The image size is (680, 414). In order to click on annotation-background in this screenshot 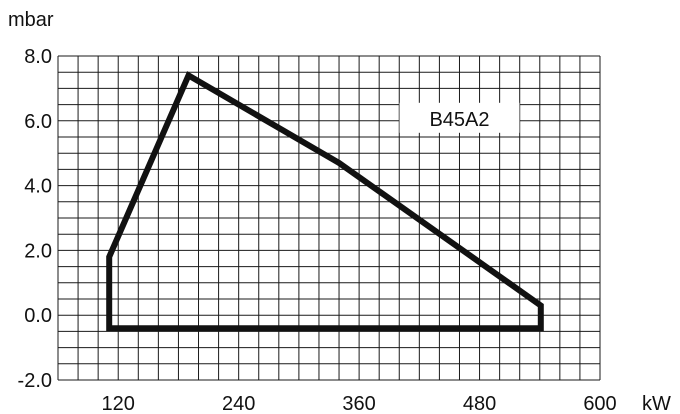, I will do `click(459, 117)`.